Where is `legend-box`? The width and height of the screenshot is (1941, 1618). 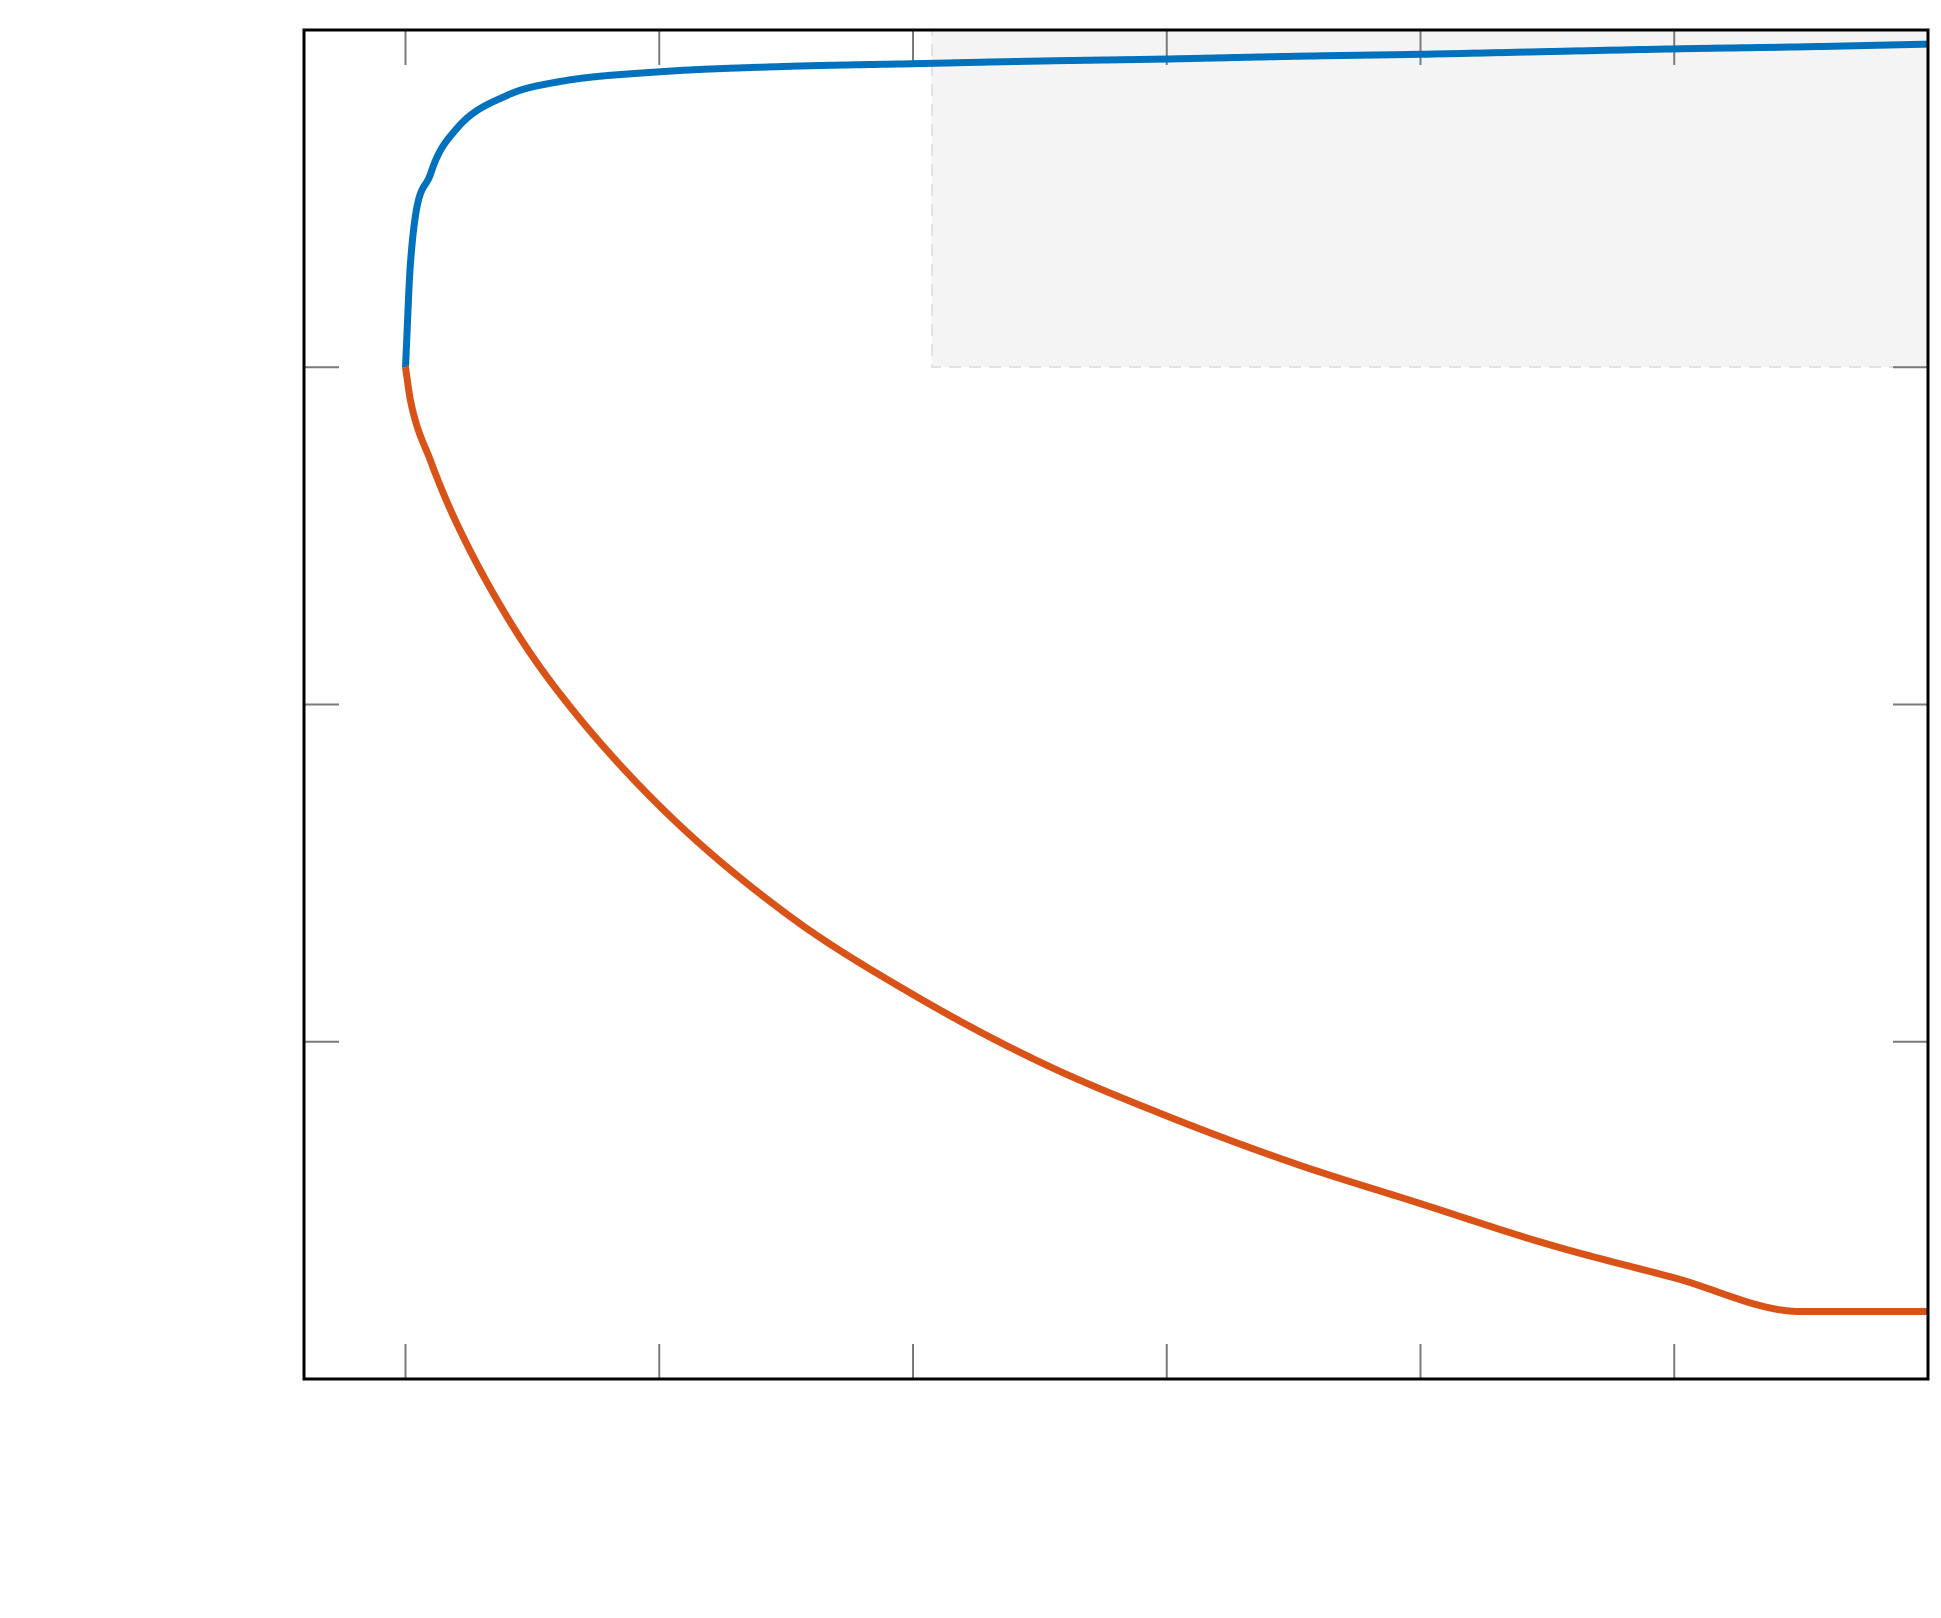 legend-box is located at coordinates (1430, 198).